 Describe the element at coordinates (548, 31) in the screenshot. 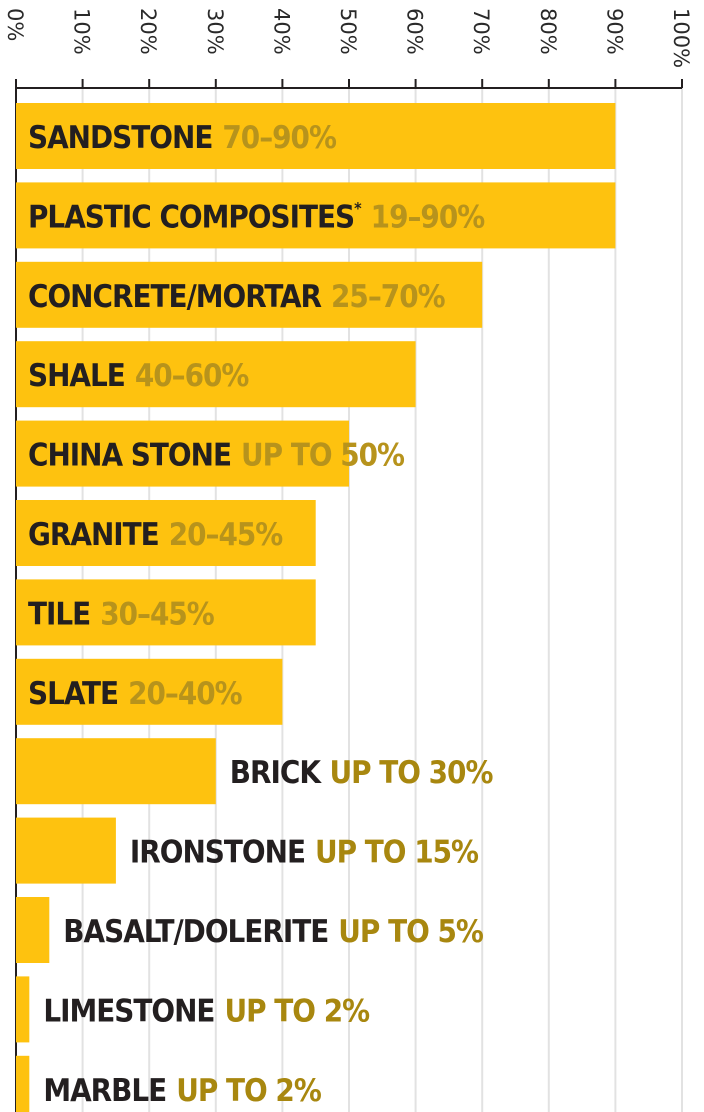

I see `tick-label: 80%` at that location.